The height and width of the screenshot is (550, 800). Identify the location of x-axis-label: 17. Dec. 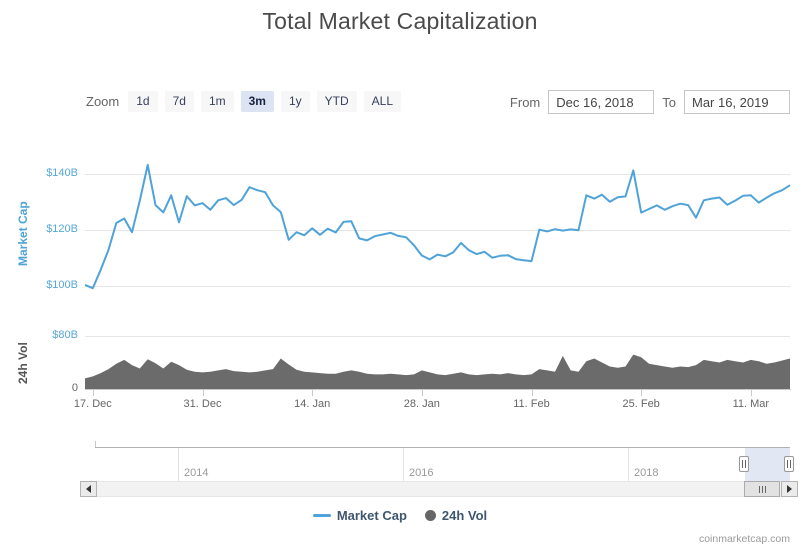
(92, 404).